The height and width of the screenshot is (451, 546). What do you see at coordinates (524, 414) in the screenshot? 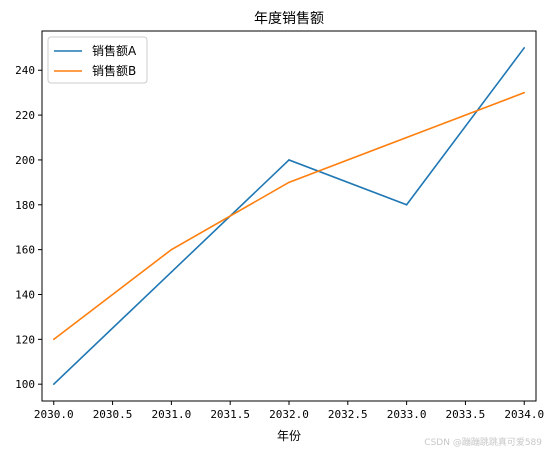
I see `x-tick-label: 2034.0` at bounding box center [524, 414].